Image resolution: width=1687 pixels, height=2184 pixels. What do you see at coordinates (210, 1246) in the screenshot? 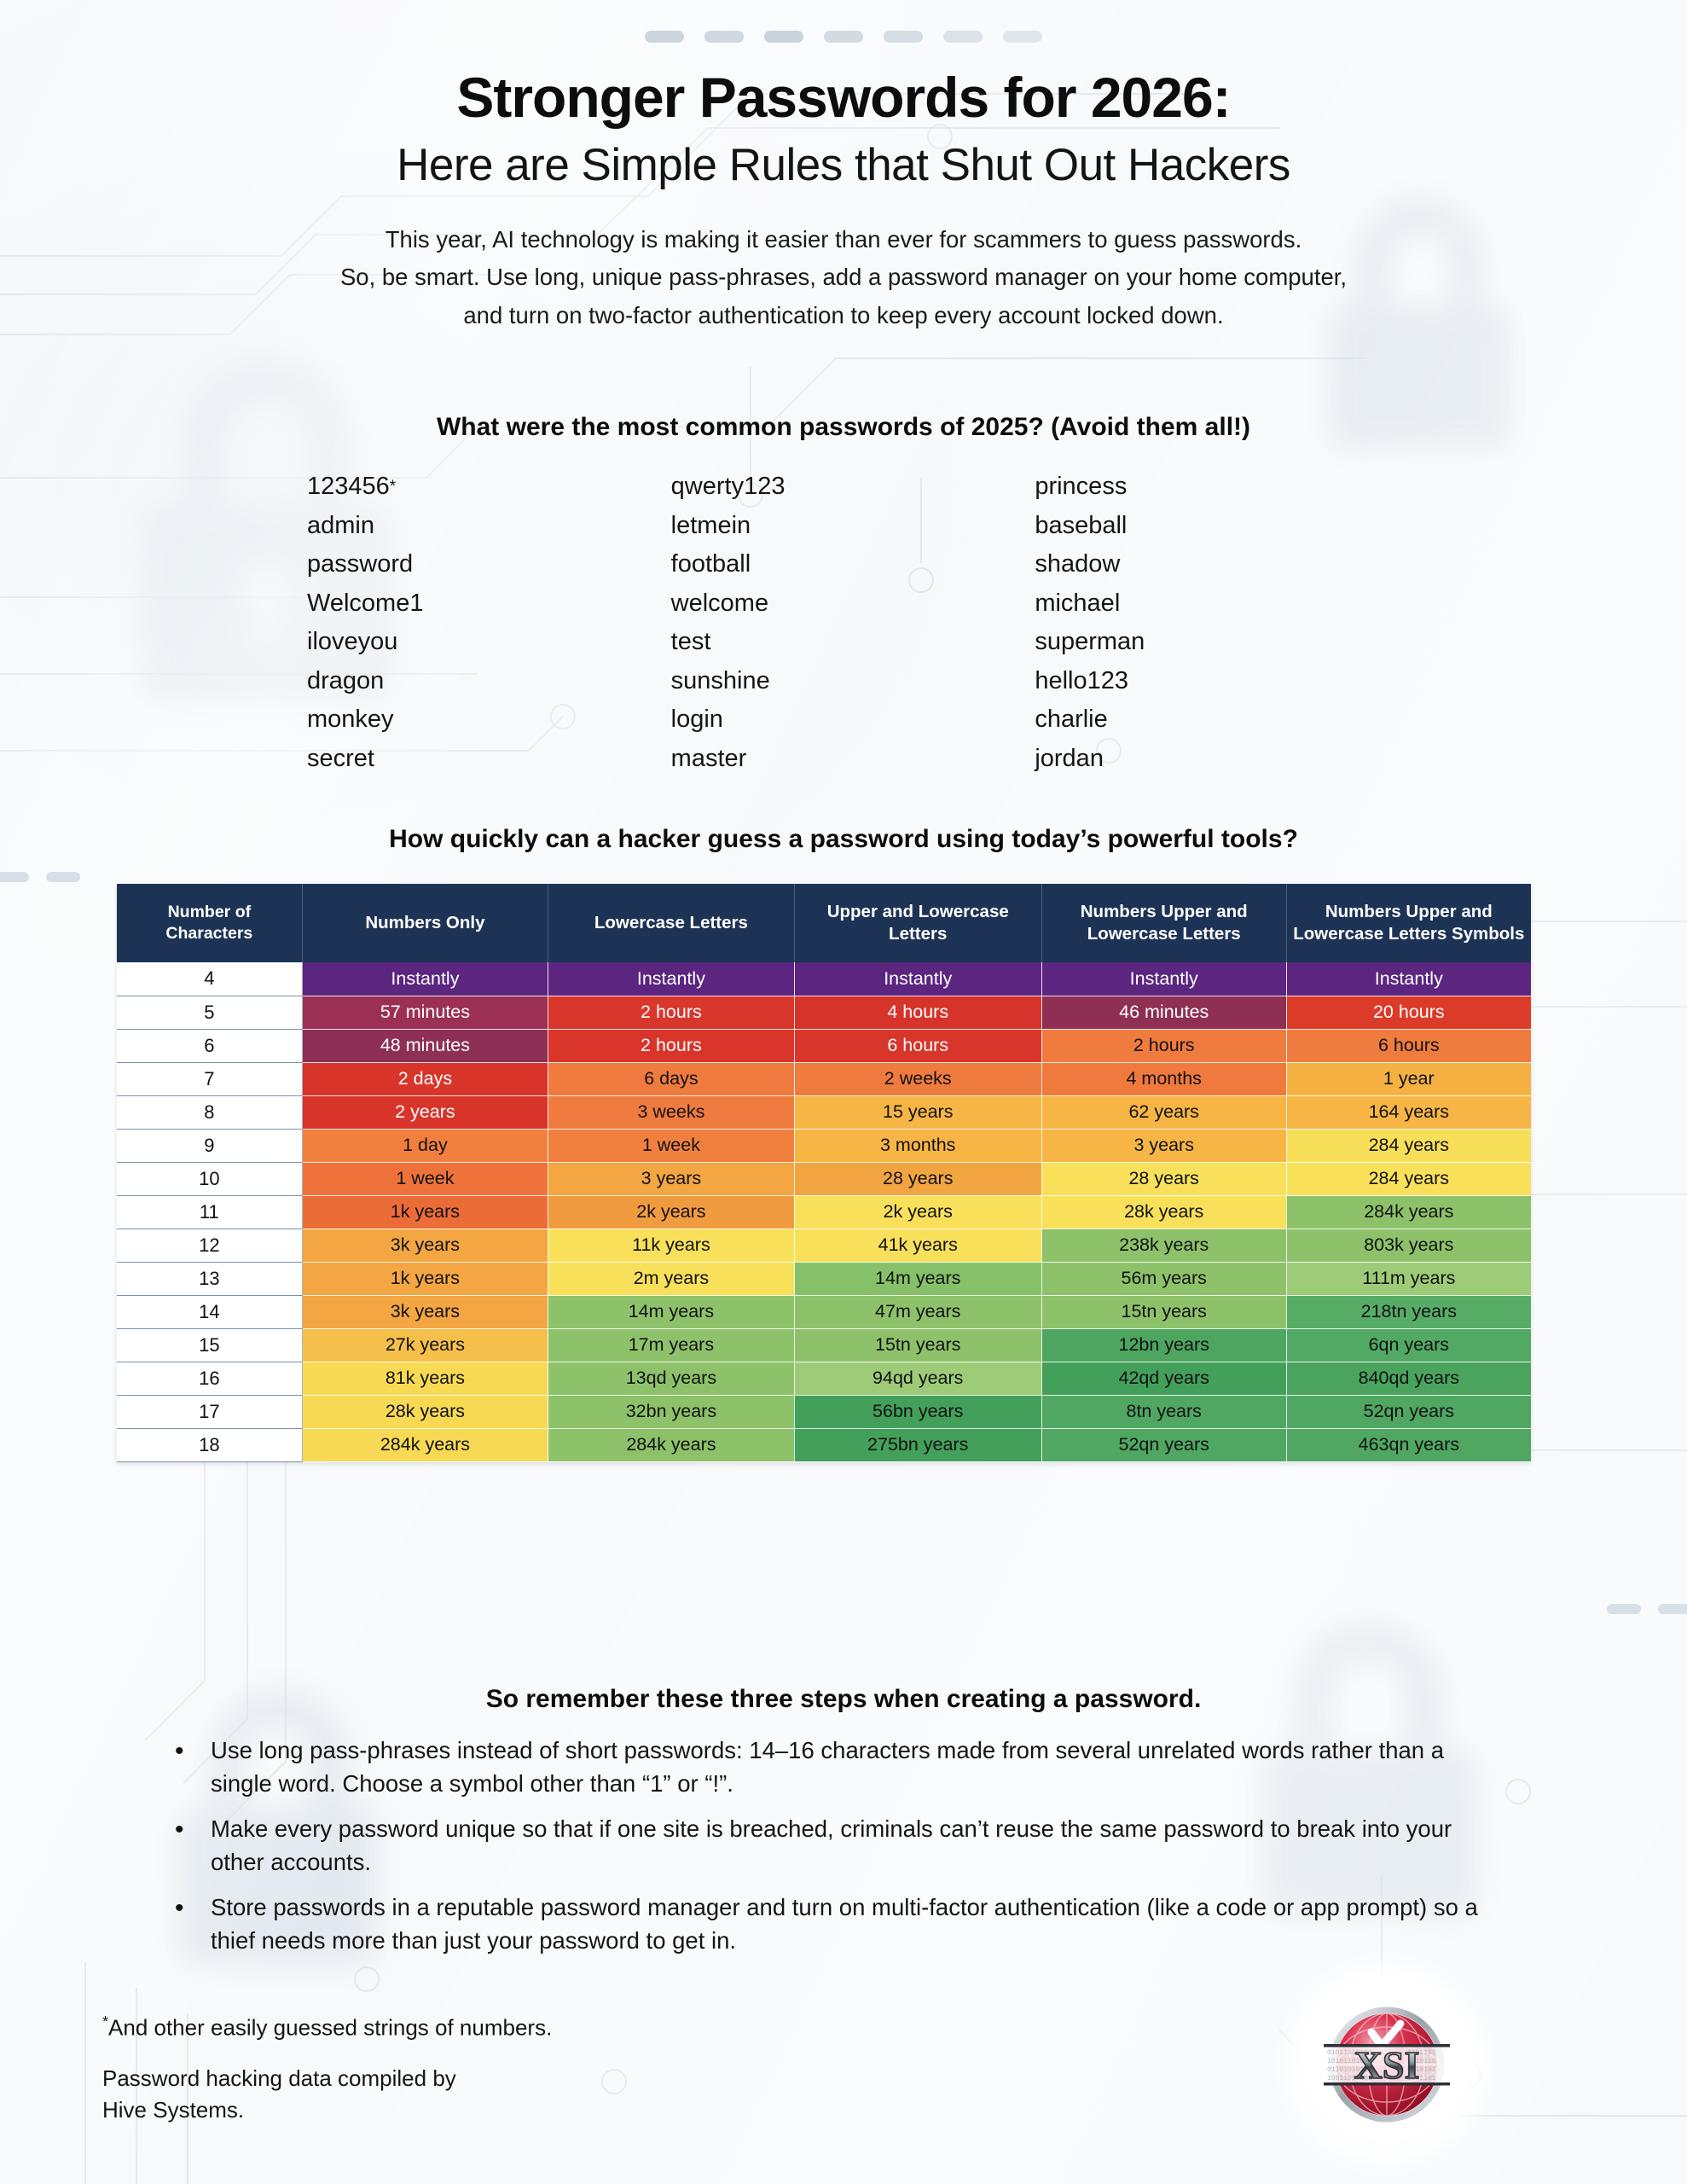
I see `character-count-cell: 12` at bounding box center [210, 1246].